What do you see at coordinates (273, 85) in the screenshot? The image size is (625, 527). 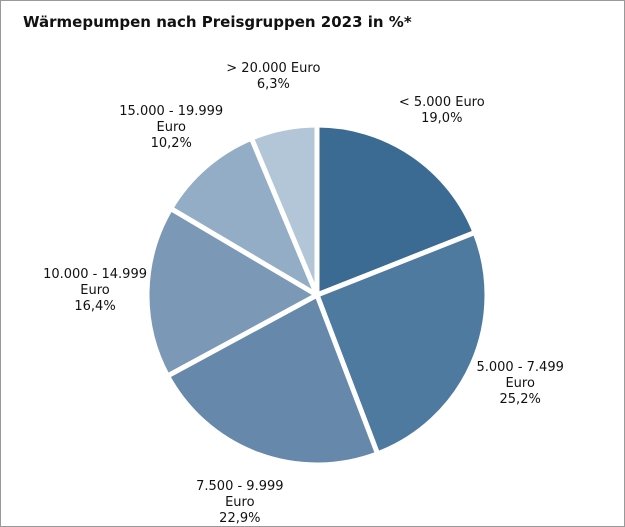 I see `value-label: 6,3%` at bounding box center [273, 85].